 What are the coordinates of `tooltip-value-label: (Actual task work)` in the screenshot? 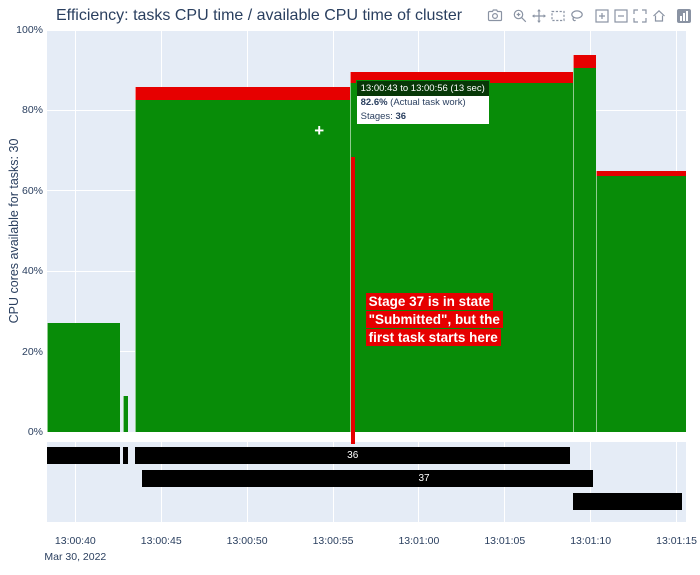 It's located at (426, 103).